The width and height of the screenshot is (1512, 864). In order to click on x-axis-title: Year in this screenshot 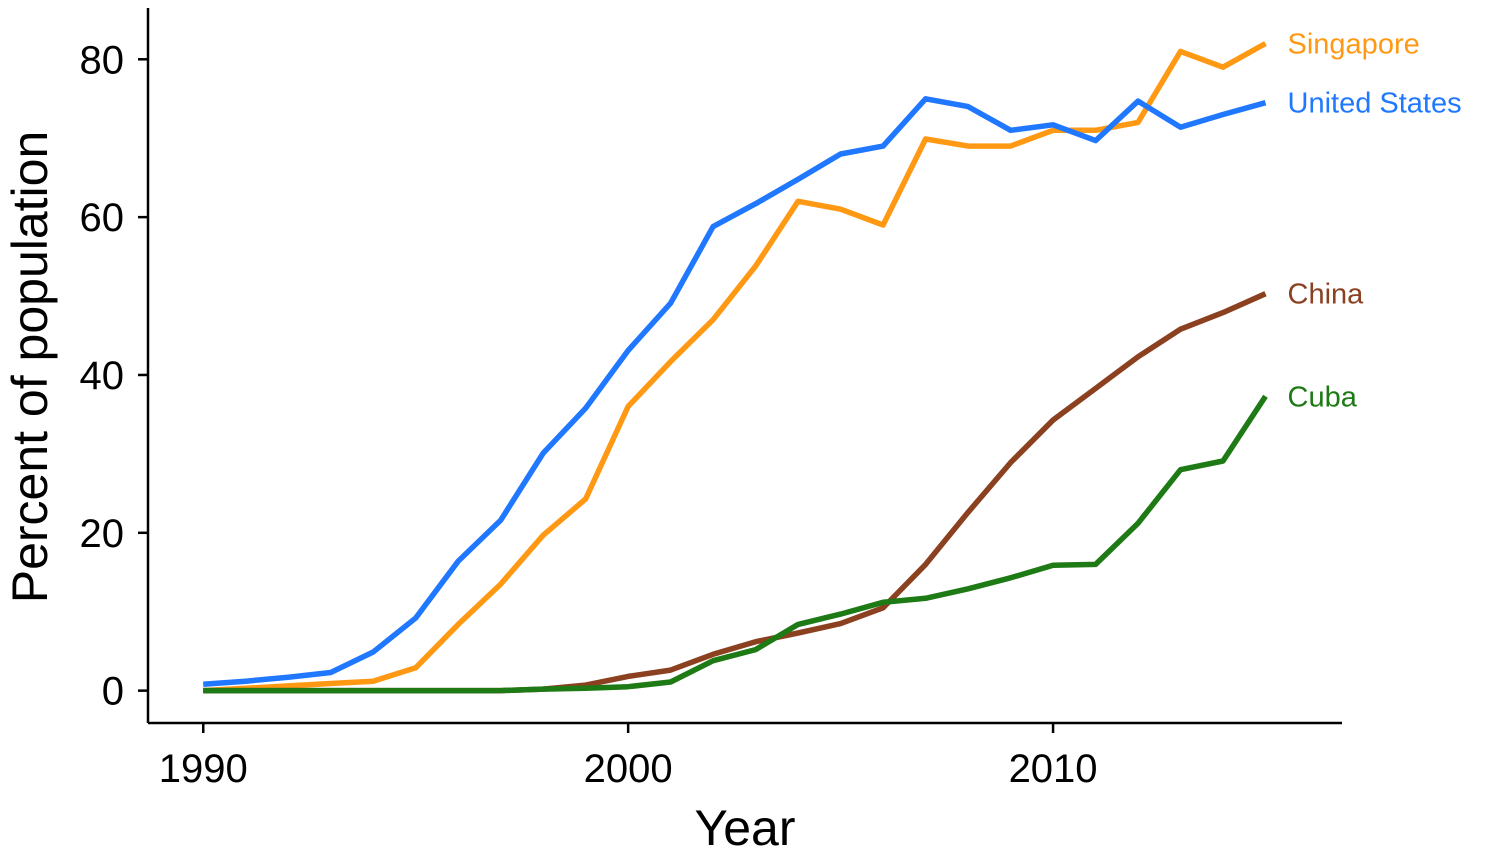, I will do `click(744, 828)`.